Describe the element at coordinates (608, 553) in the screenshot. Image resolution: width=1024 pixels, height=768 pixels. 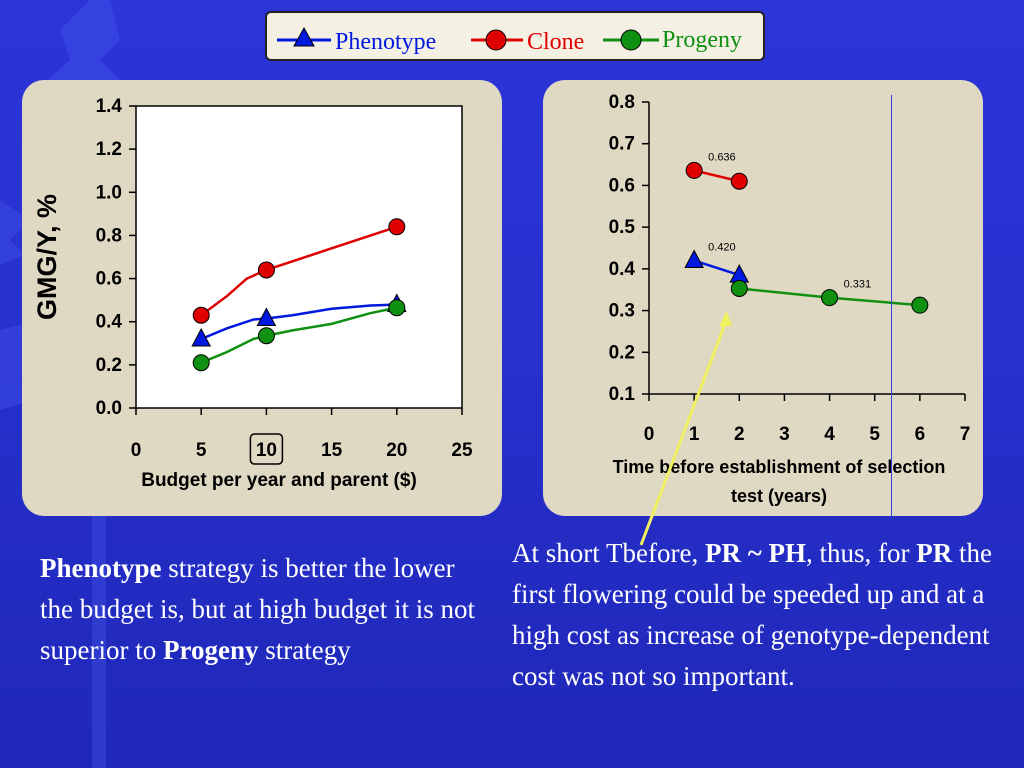
I see `caption-right-text1: At short Tbefore,` at that location.